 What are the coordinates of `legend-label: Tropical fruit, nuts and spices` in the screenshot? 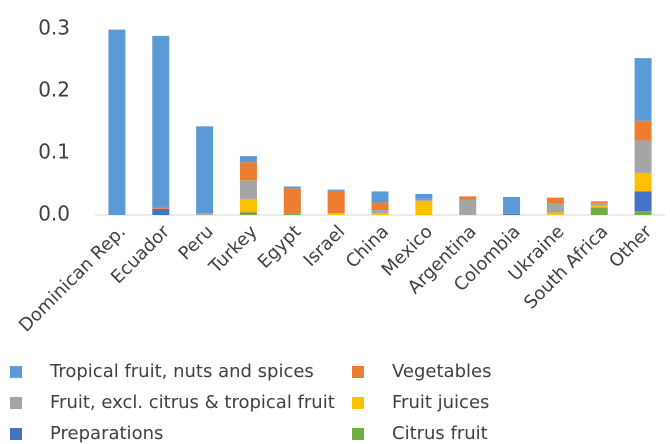 It's located at (181, 371).